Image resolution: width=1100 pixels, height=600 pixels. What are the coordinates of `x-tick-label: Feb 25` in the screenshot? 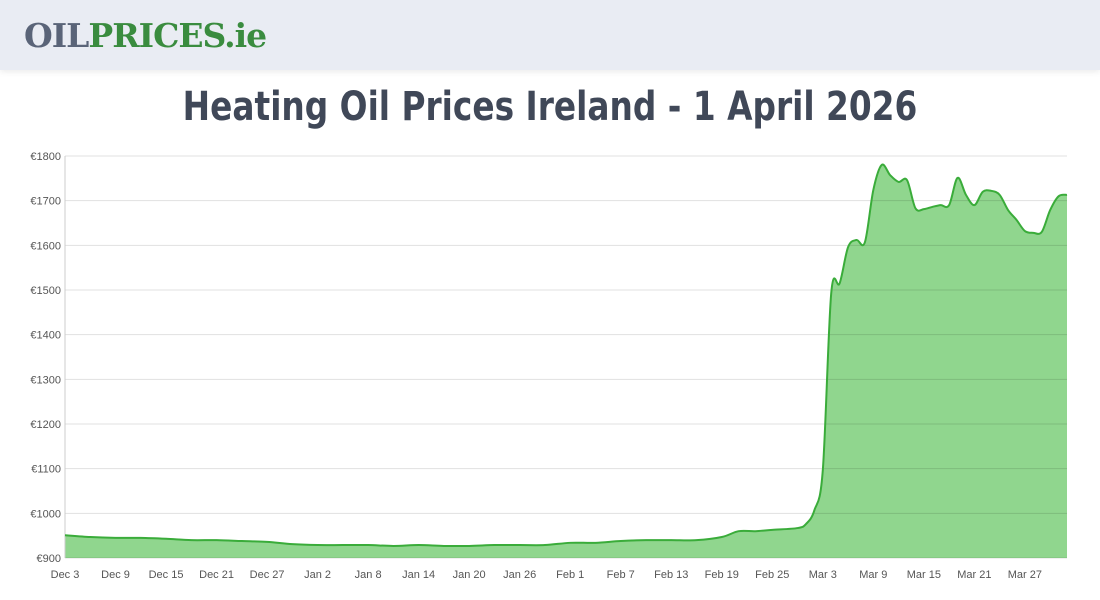 It's located at (772, 575).